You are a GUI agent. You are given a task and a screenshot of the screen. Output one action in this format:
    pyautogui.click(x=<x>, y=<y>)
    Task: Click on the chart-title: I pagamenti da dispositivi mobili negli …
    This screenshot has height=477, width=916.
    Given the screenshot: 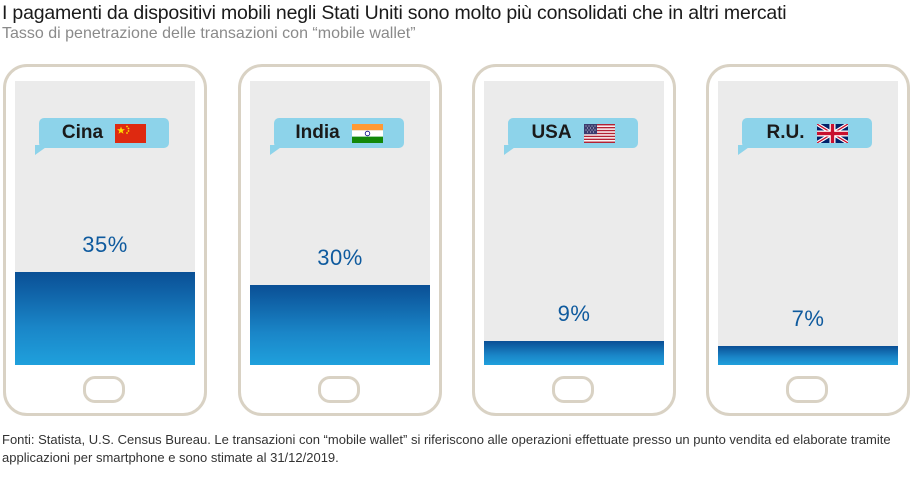 What is the action you would take?
    pyautogui.click(x=394, y=13)
    